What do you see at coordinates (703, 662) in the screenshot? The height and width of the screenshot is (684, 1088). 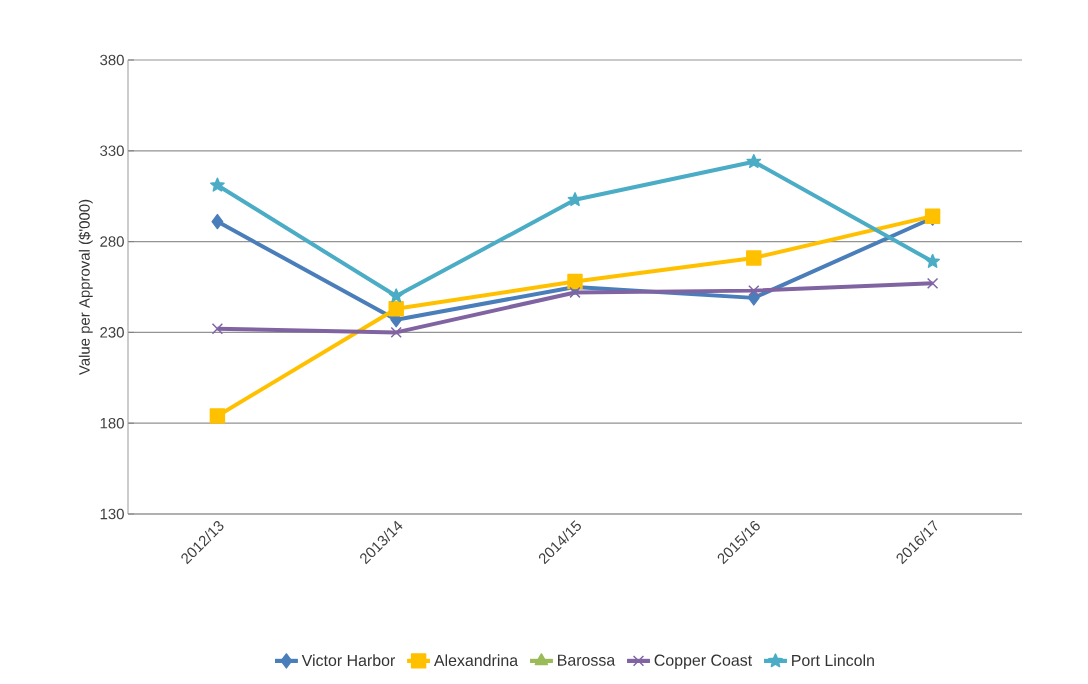 I see `legend-label: Copper Coast` at bounding box center [703, 662].